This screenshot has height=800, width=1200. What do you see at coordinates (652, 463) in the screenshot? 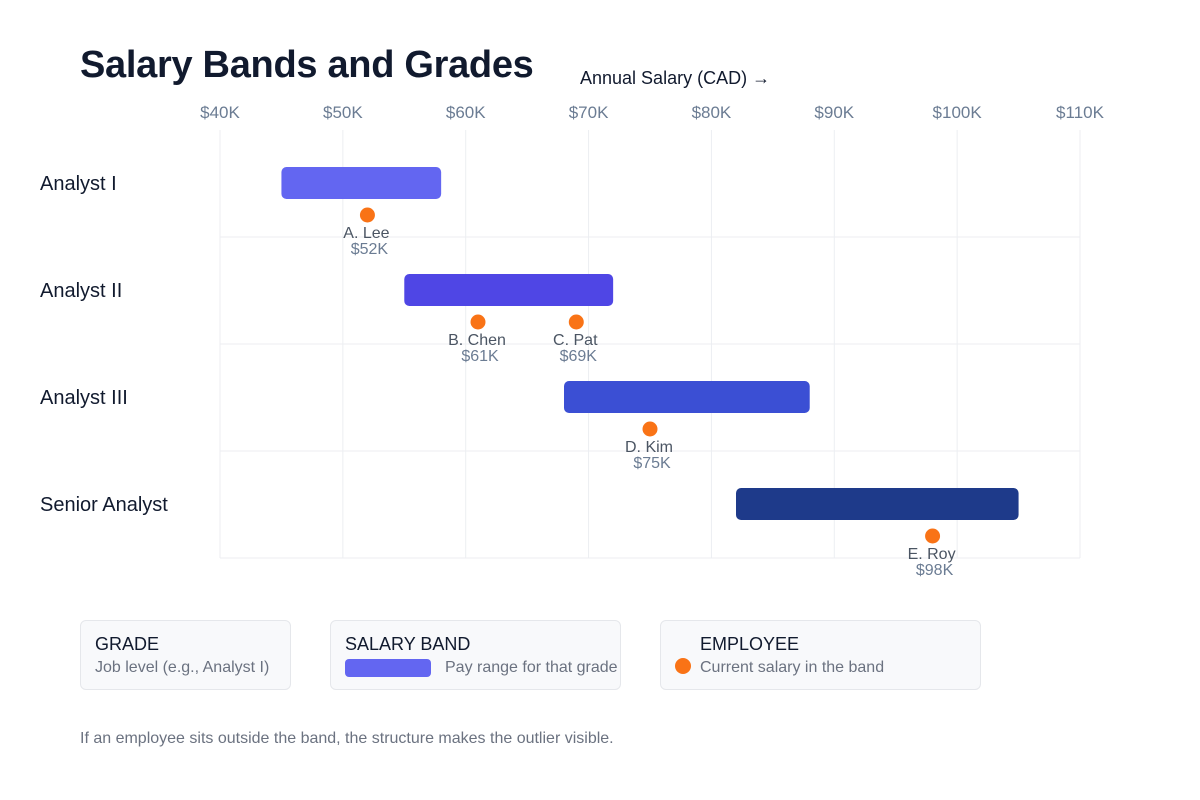
I see `employee-salary-label: $75K` at bounding box center [652, 463].